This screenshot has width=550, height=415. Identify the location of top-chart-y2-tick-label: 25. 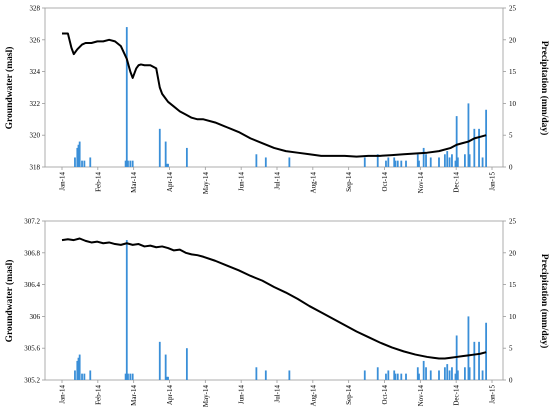
(513, 9).